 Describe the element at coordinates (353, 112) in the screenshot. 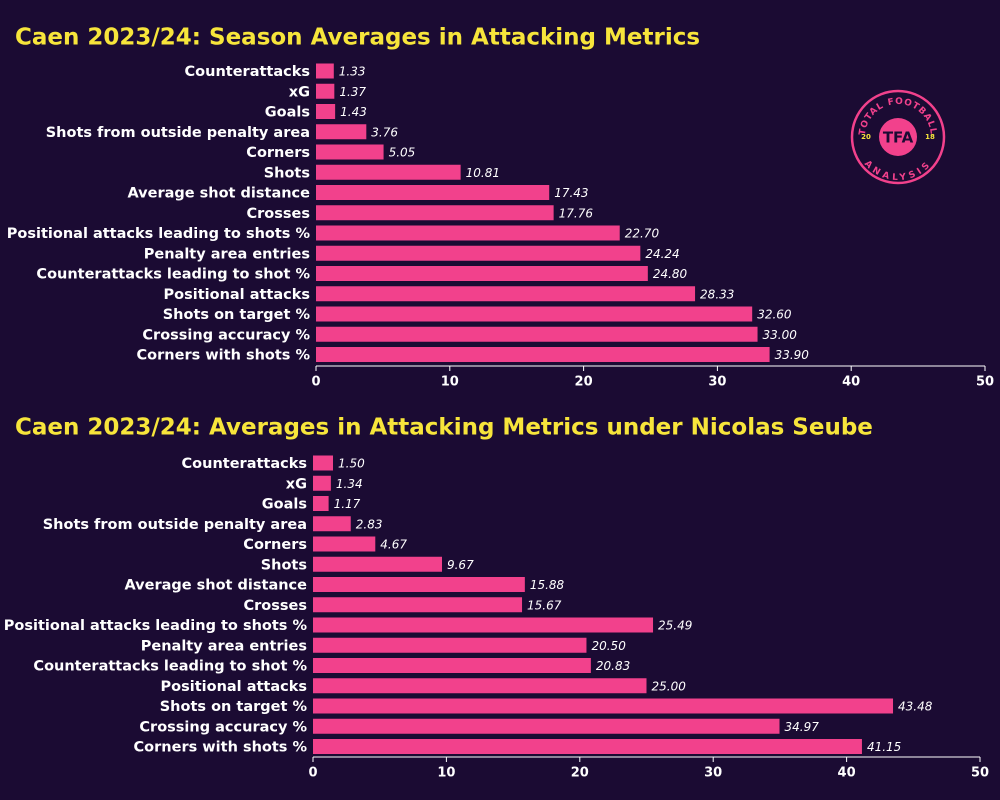

I see `value-label: 1.43` at that location.